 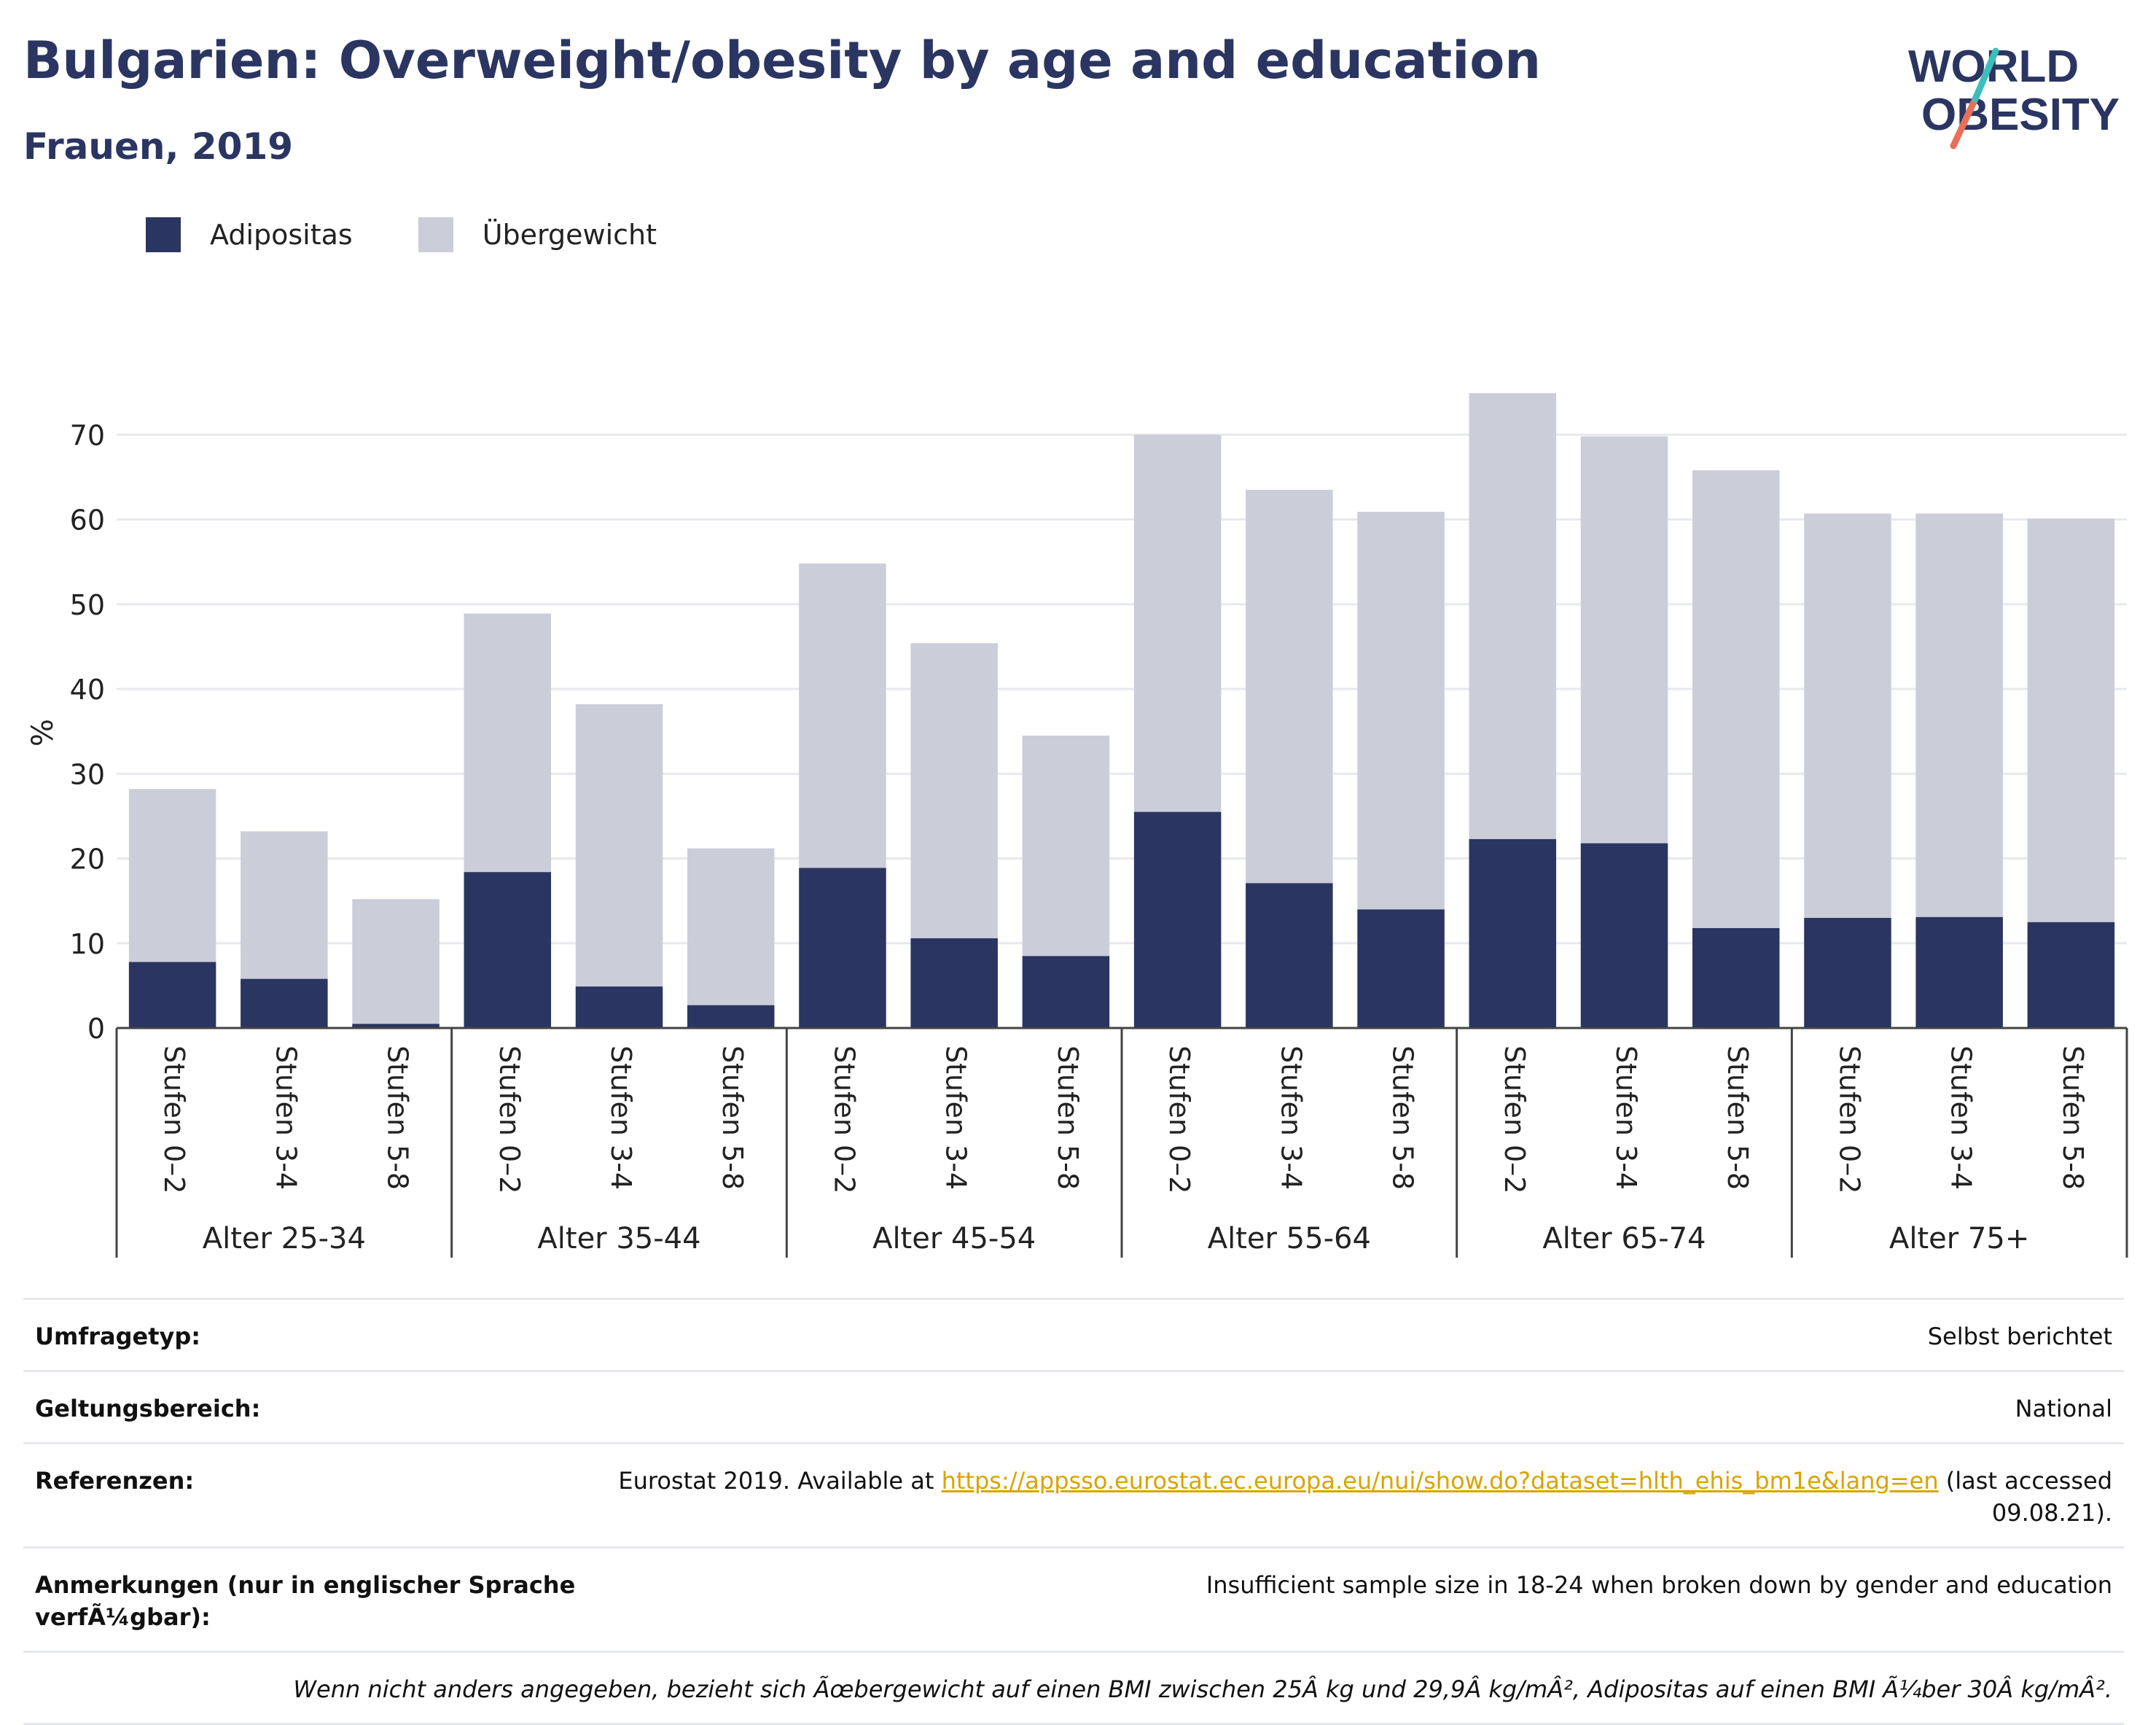 What do you see at coordinates (1289, 1238) in the screenshot?
I see `group-label: Alter 55-64` at bounding box center [1289, 1238].